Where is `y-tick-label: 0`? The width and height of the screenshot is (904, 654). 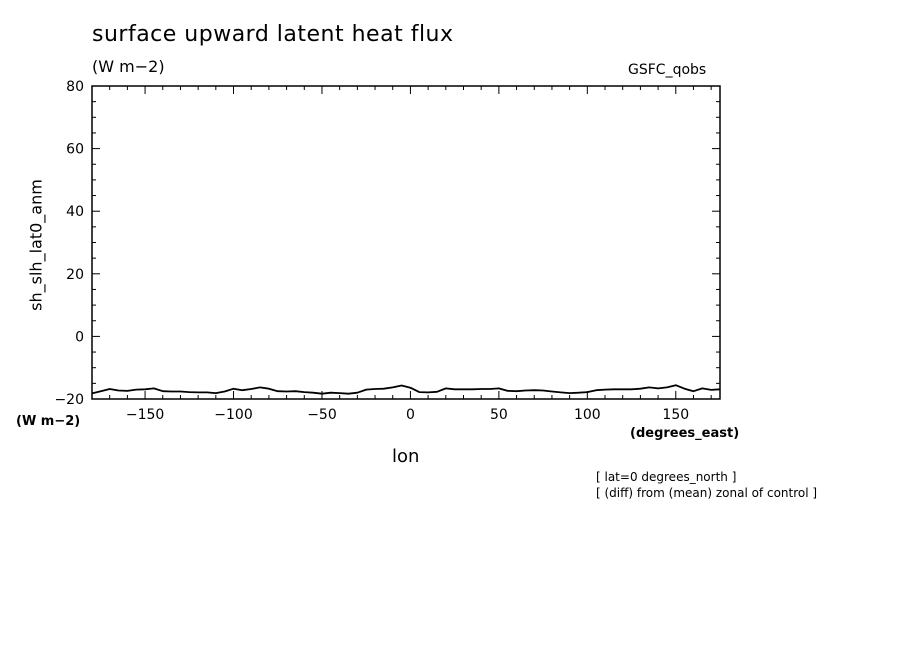 y-tick-label: 0 is located at coordinates (79, 337).